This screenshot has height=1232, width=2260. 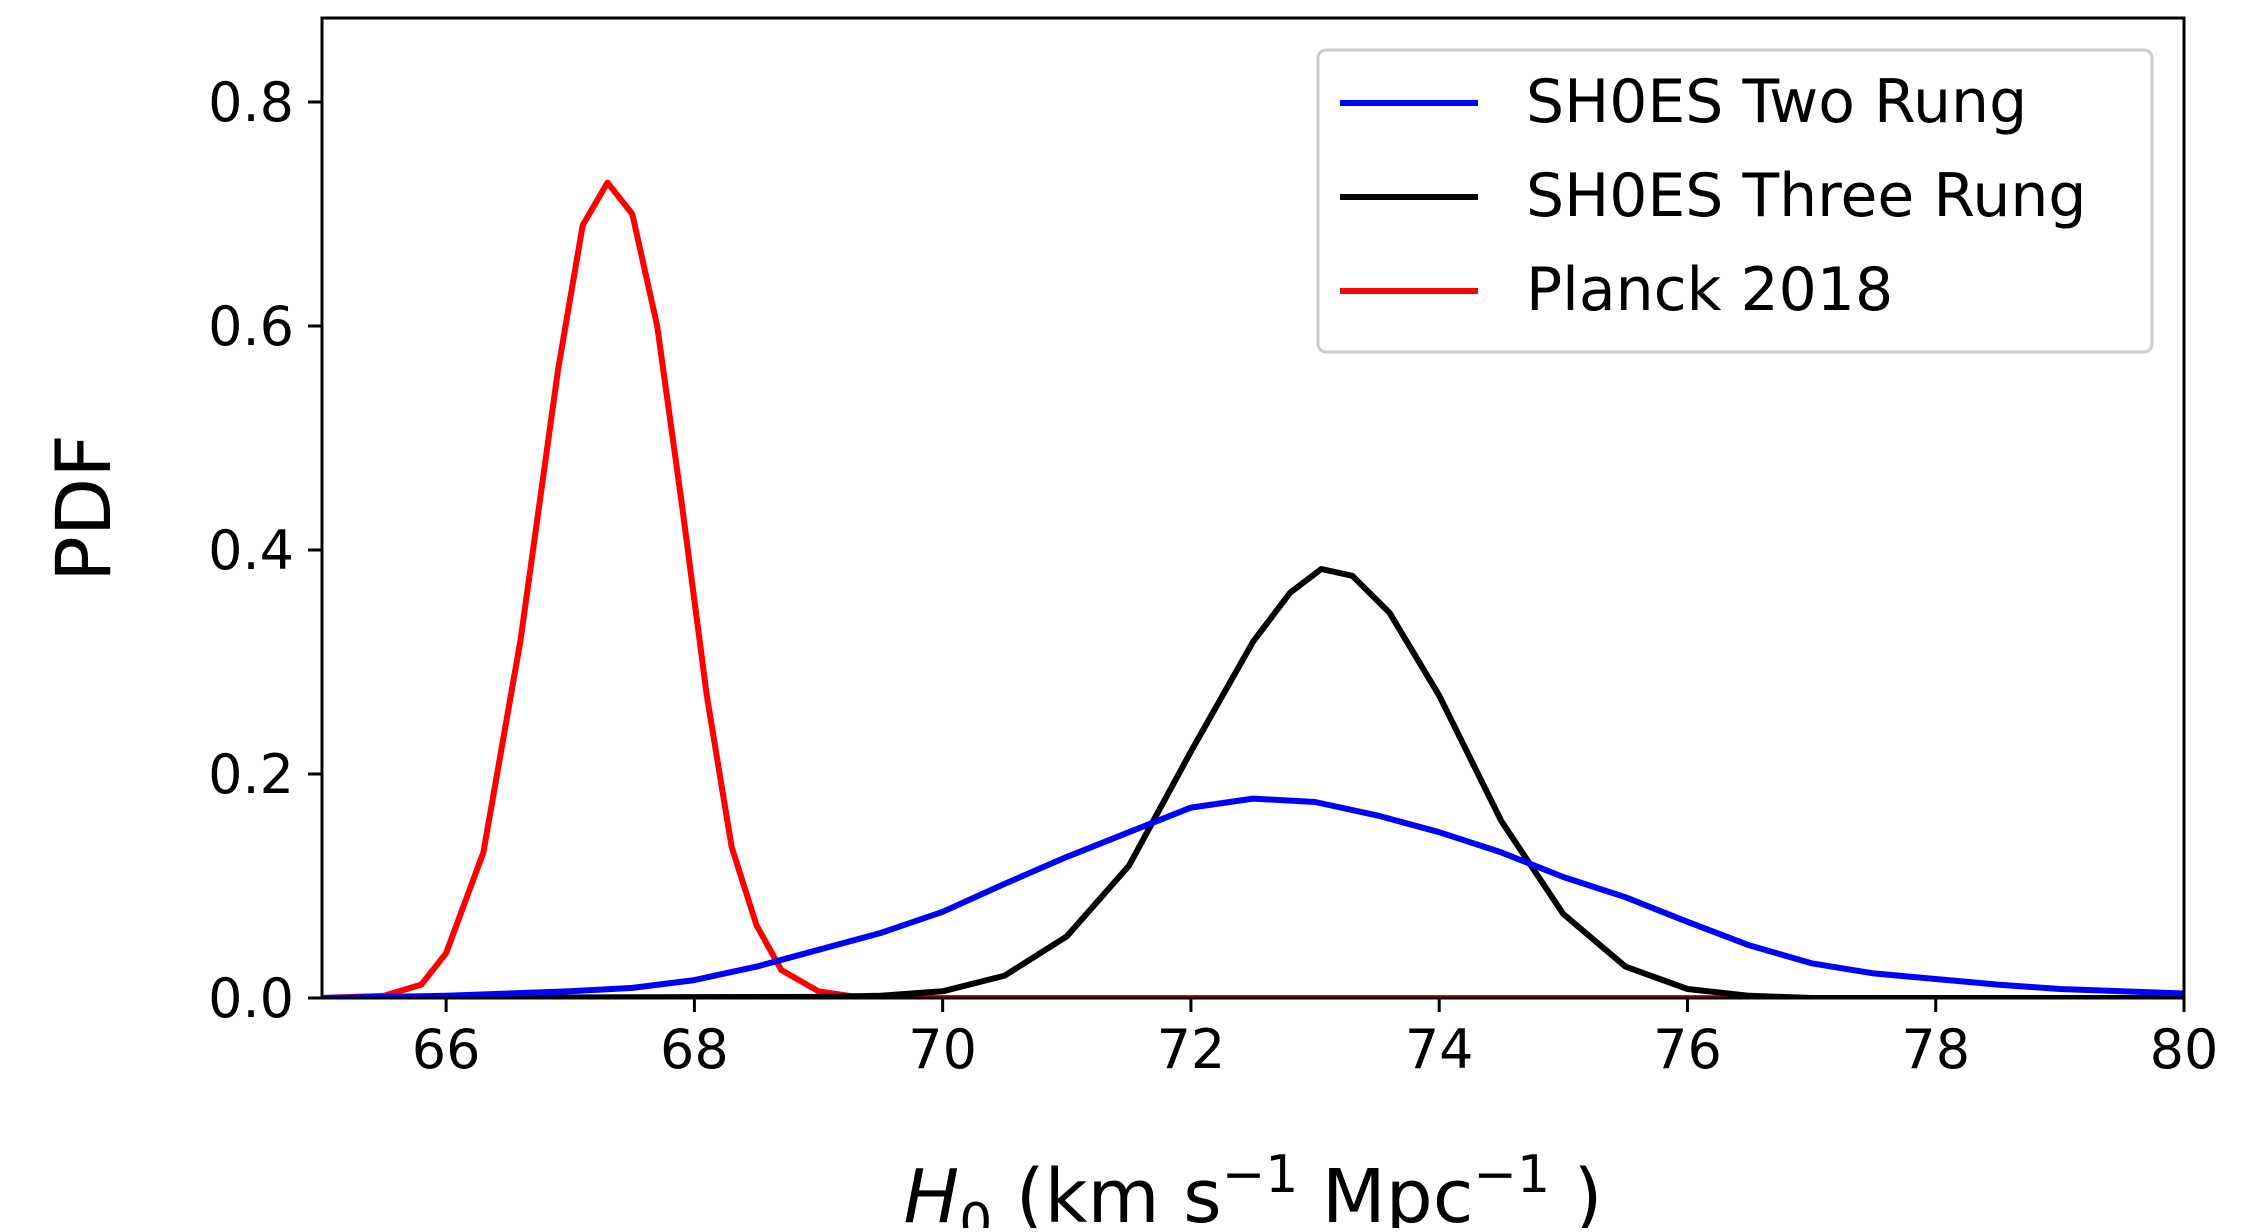 I want to click on x-tick-label: 68, so click(x=694, y=1049).